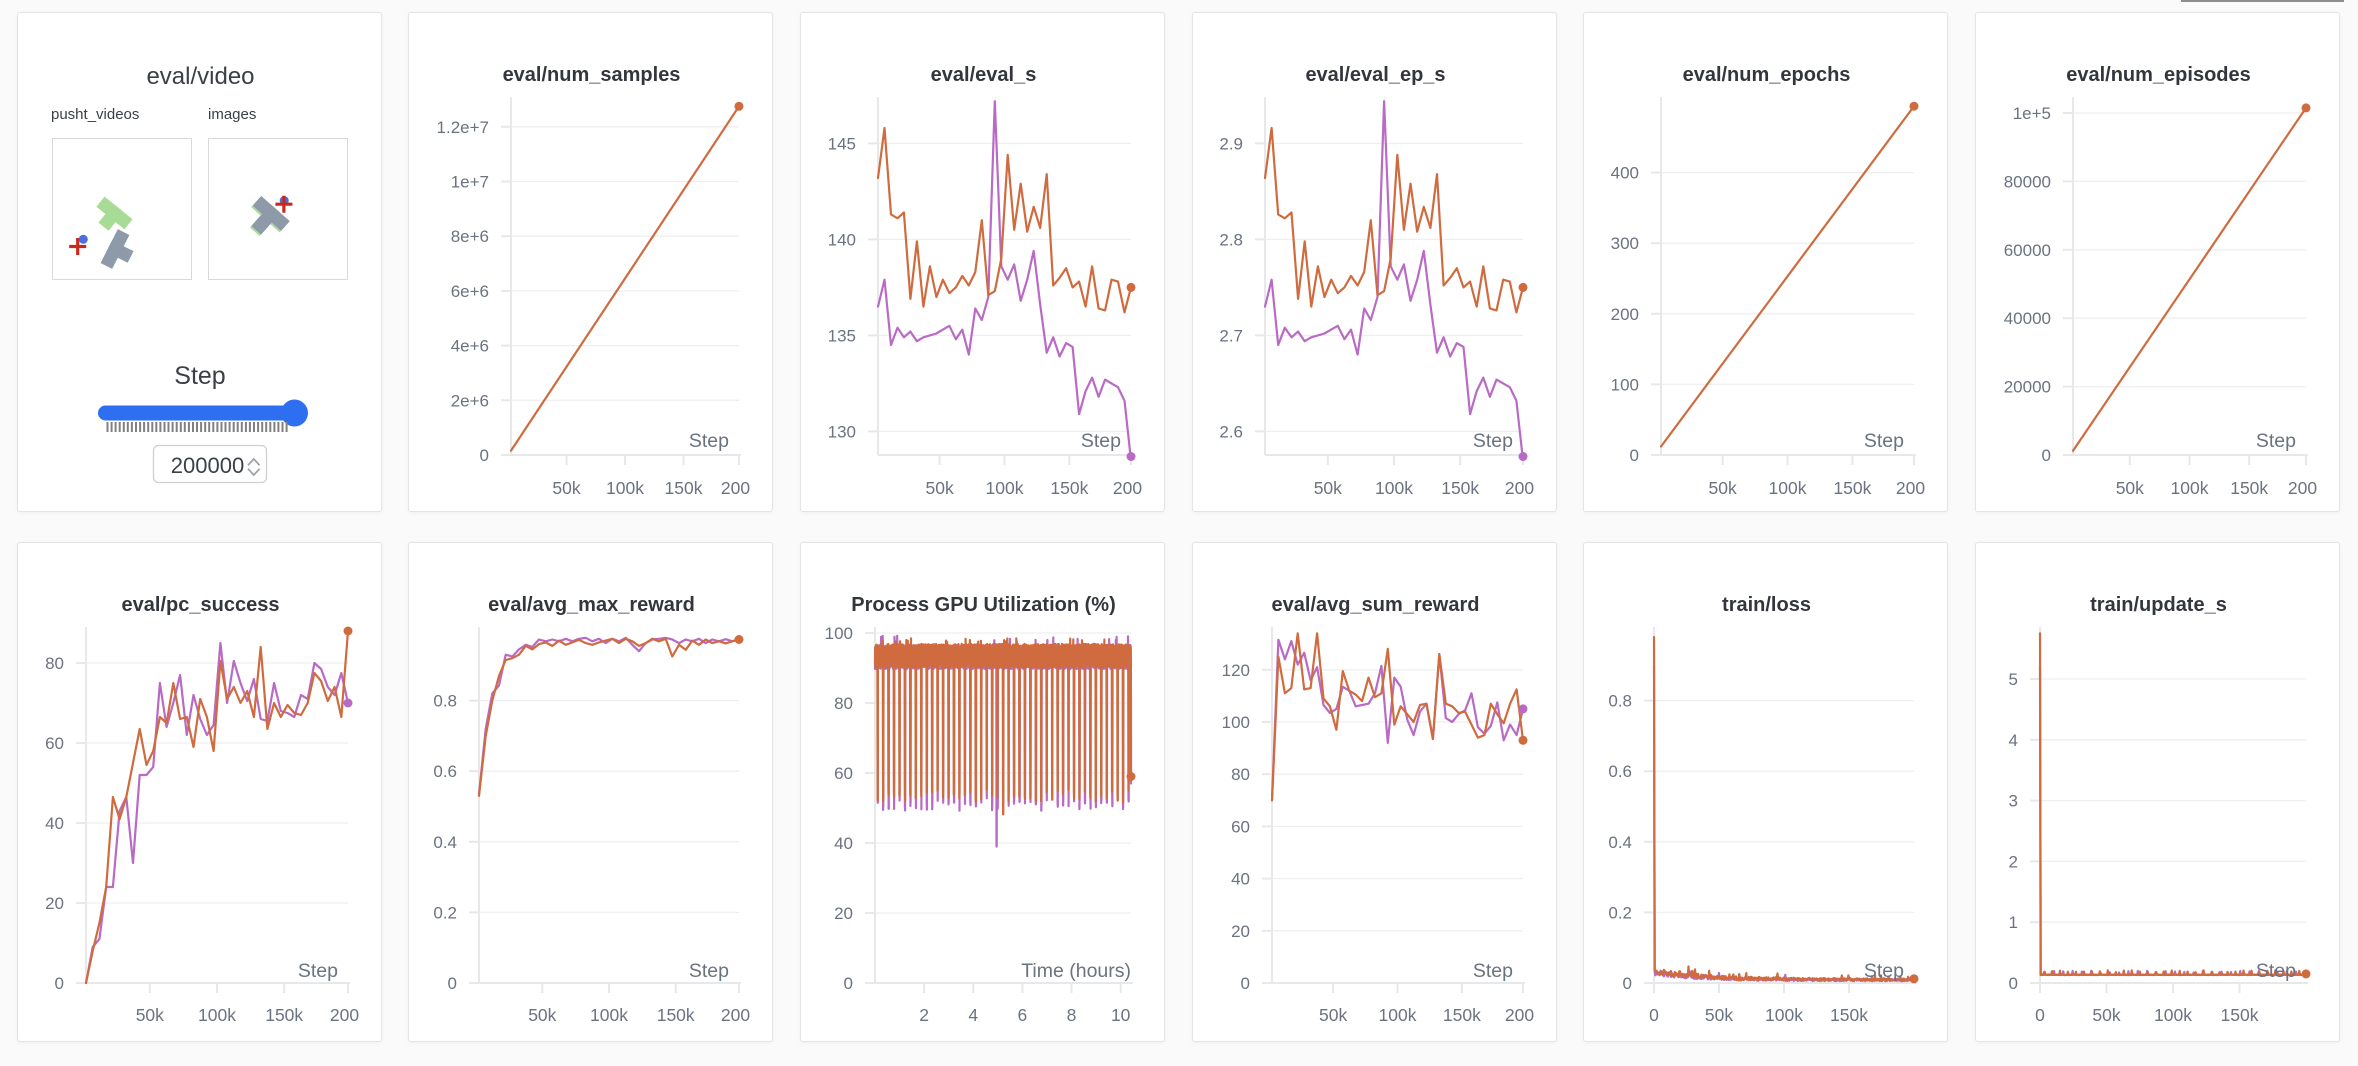 This screenshot has width=2358, height=1066. I want to click on svg-text: train/update_s, so click(2158, 605).